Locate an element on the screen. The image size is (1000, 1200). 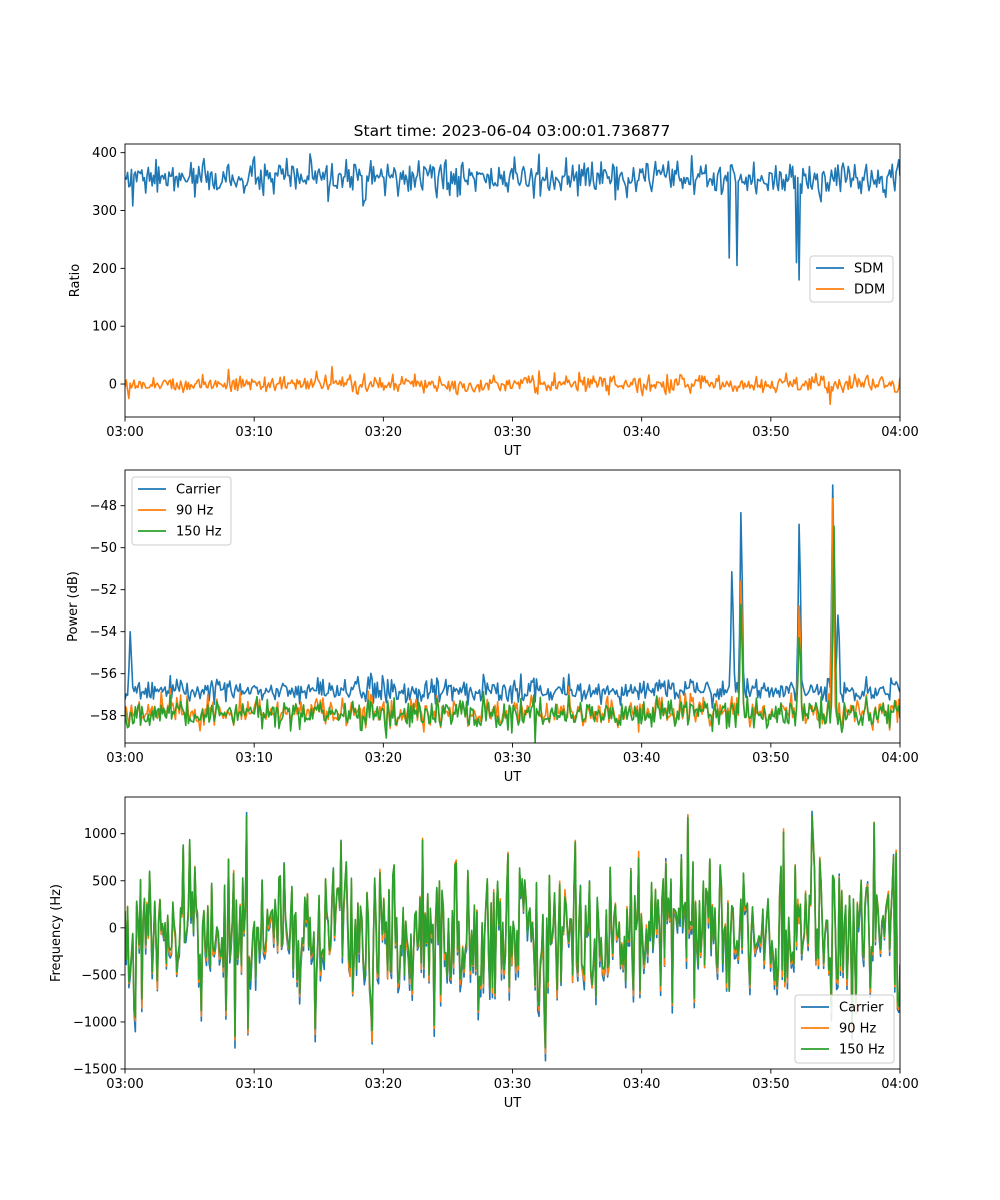
y-tick-label: −58 is located at coordinates (103, 716).